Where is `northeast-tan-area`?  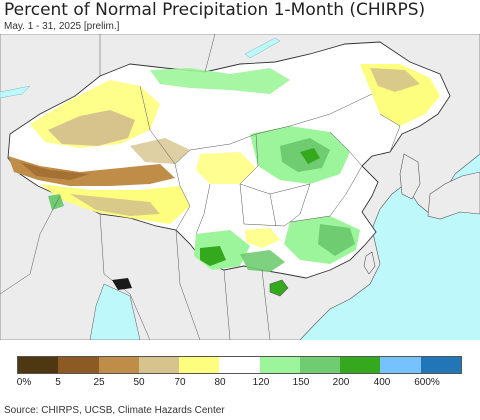 northeast-tan-area is located at coordinates (395, 80).